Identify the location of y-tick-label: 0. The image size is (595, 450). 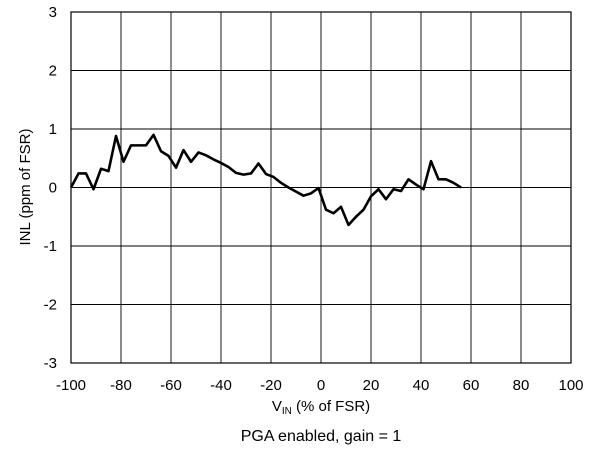
(53, 188).